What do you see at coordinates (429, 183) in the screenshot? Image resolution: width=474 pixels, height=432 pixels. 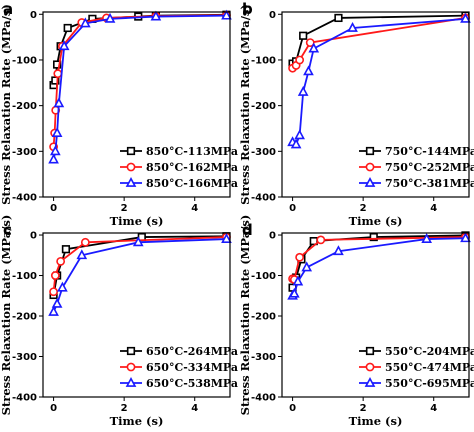 I see `legend-label: 750°C-381MPa` at bounding box center [429, 183].